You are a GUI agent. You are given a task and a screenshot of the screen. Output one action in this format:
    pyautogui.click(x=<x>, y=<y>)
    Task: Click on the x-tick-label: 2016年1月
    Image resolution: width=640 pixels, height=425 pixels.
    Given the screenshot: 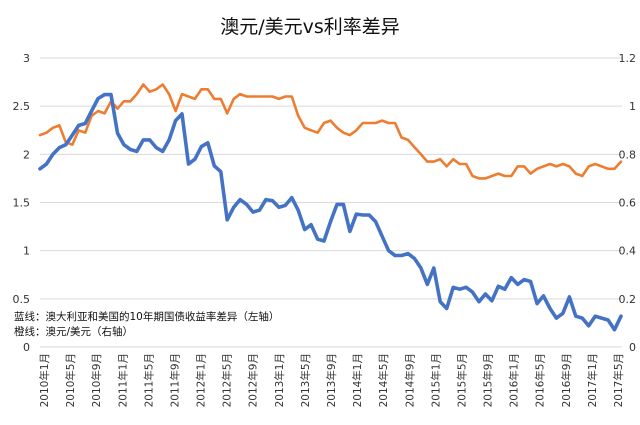 What is the action you would take?
    pyautogui.click(x=514, y=380)
    